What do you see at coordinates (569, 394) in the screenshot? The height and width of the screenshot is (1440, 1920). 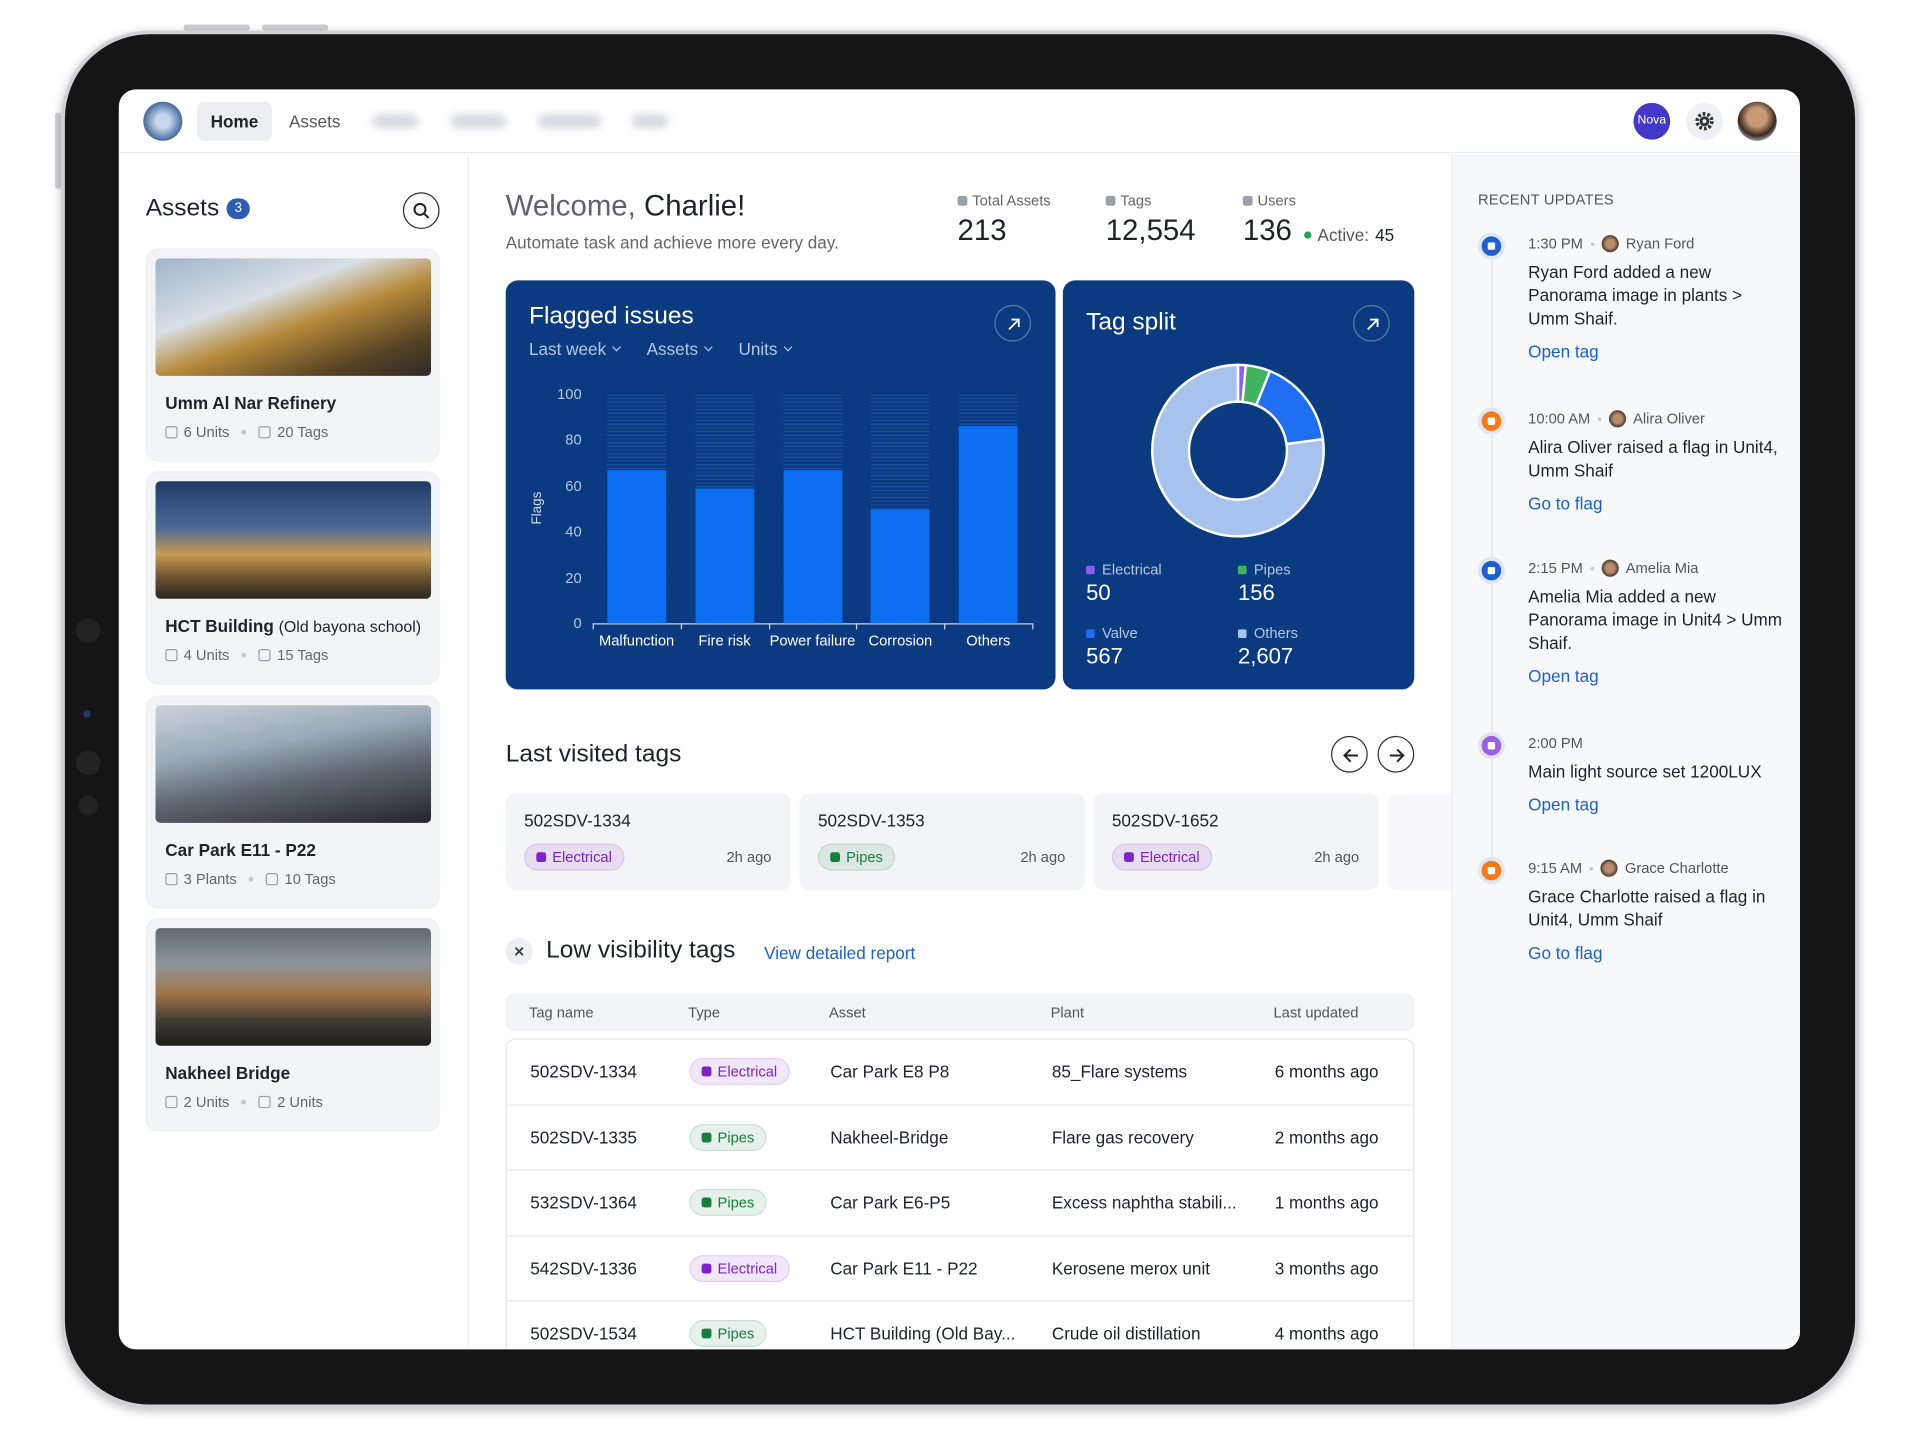 I see `y-tick-label: 100` at bounding box center [569, 394].